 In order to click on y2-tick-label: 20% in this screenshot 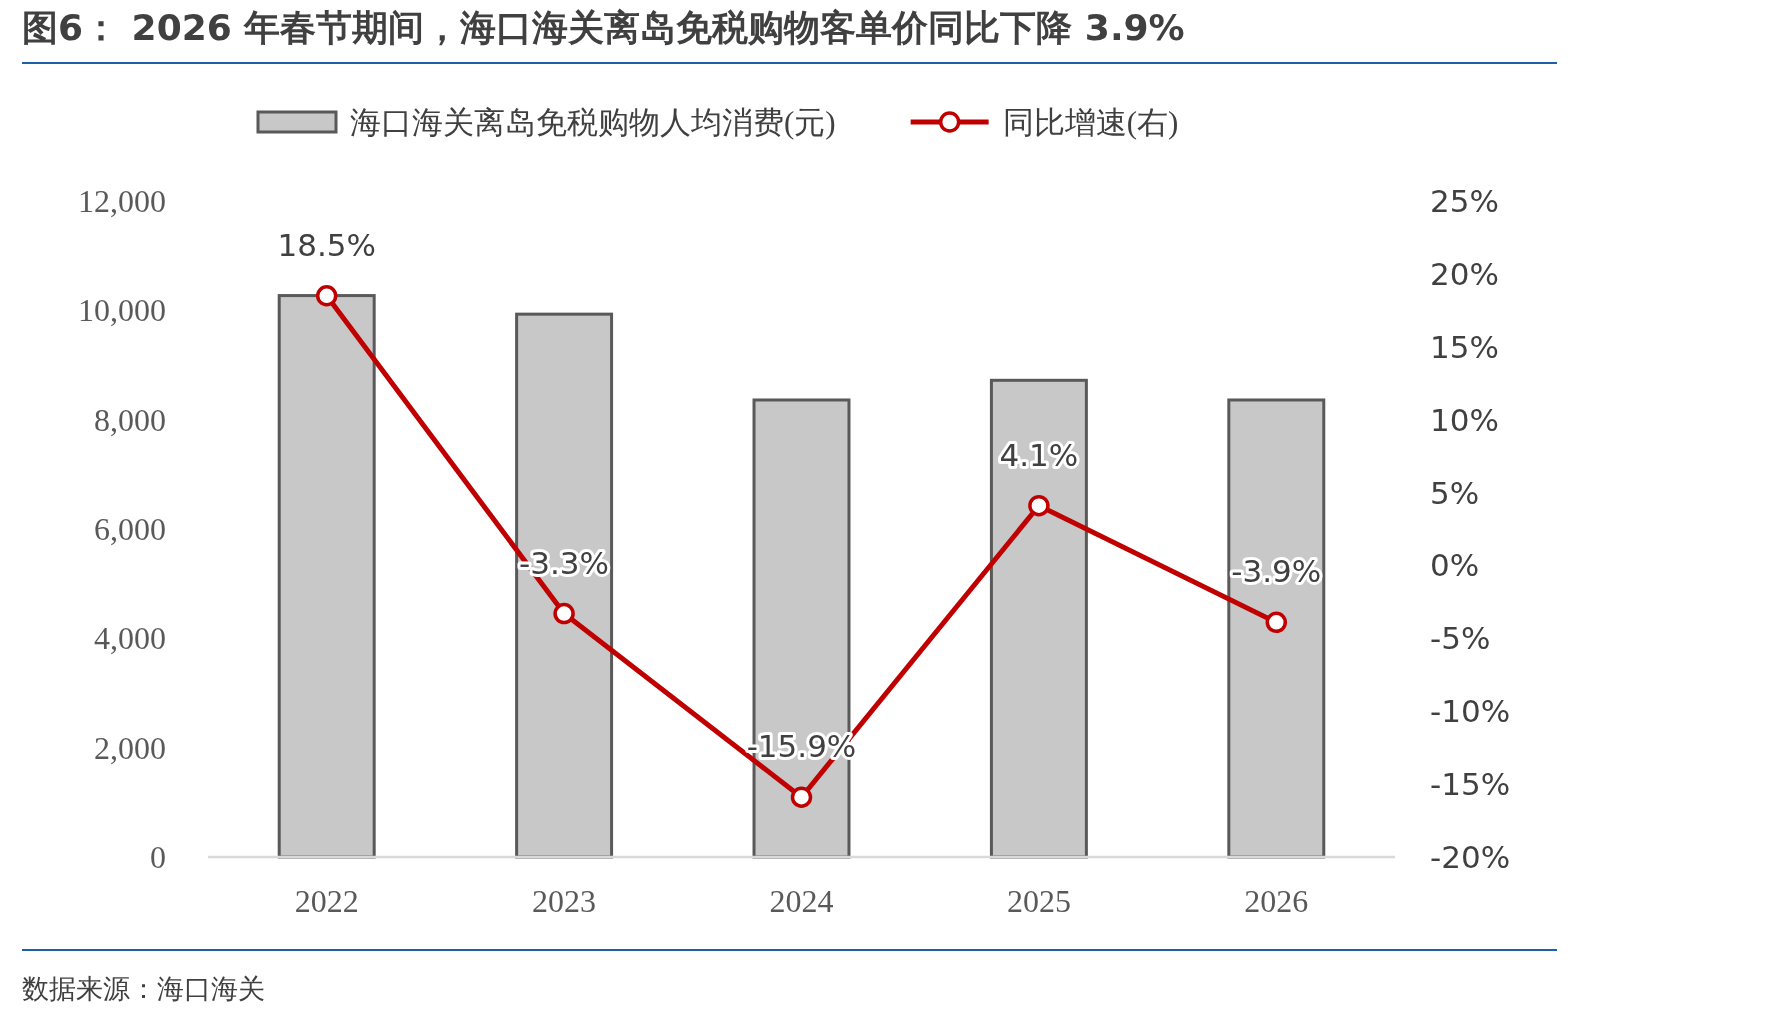, I will do `click(1464, 273)`.